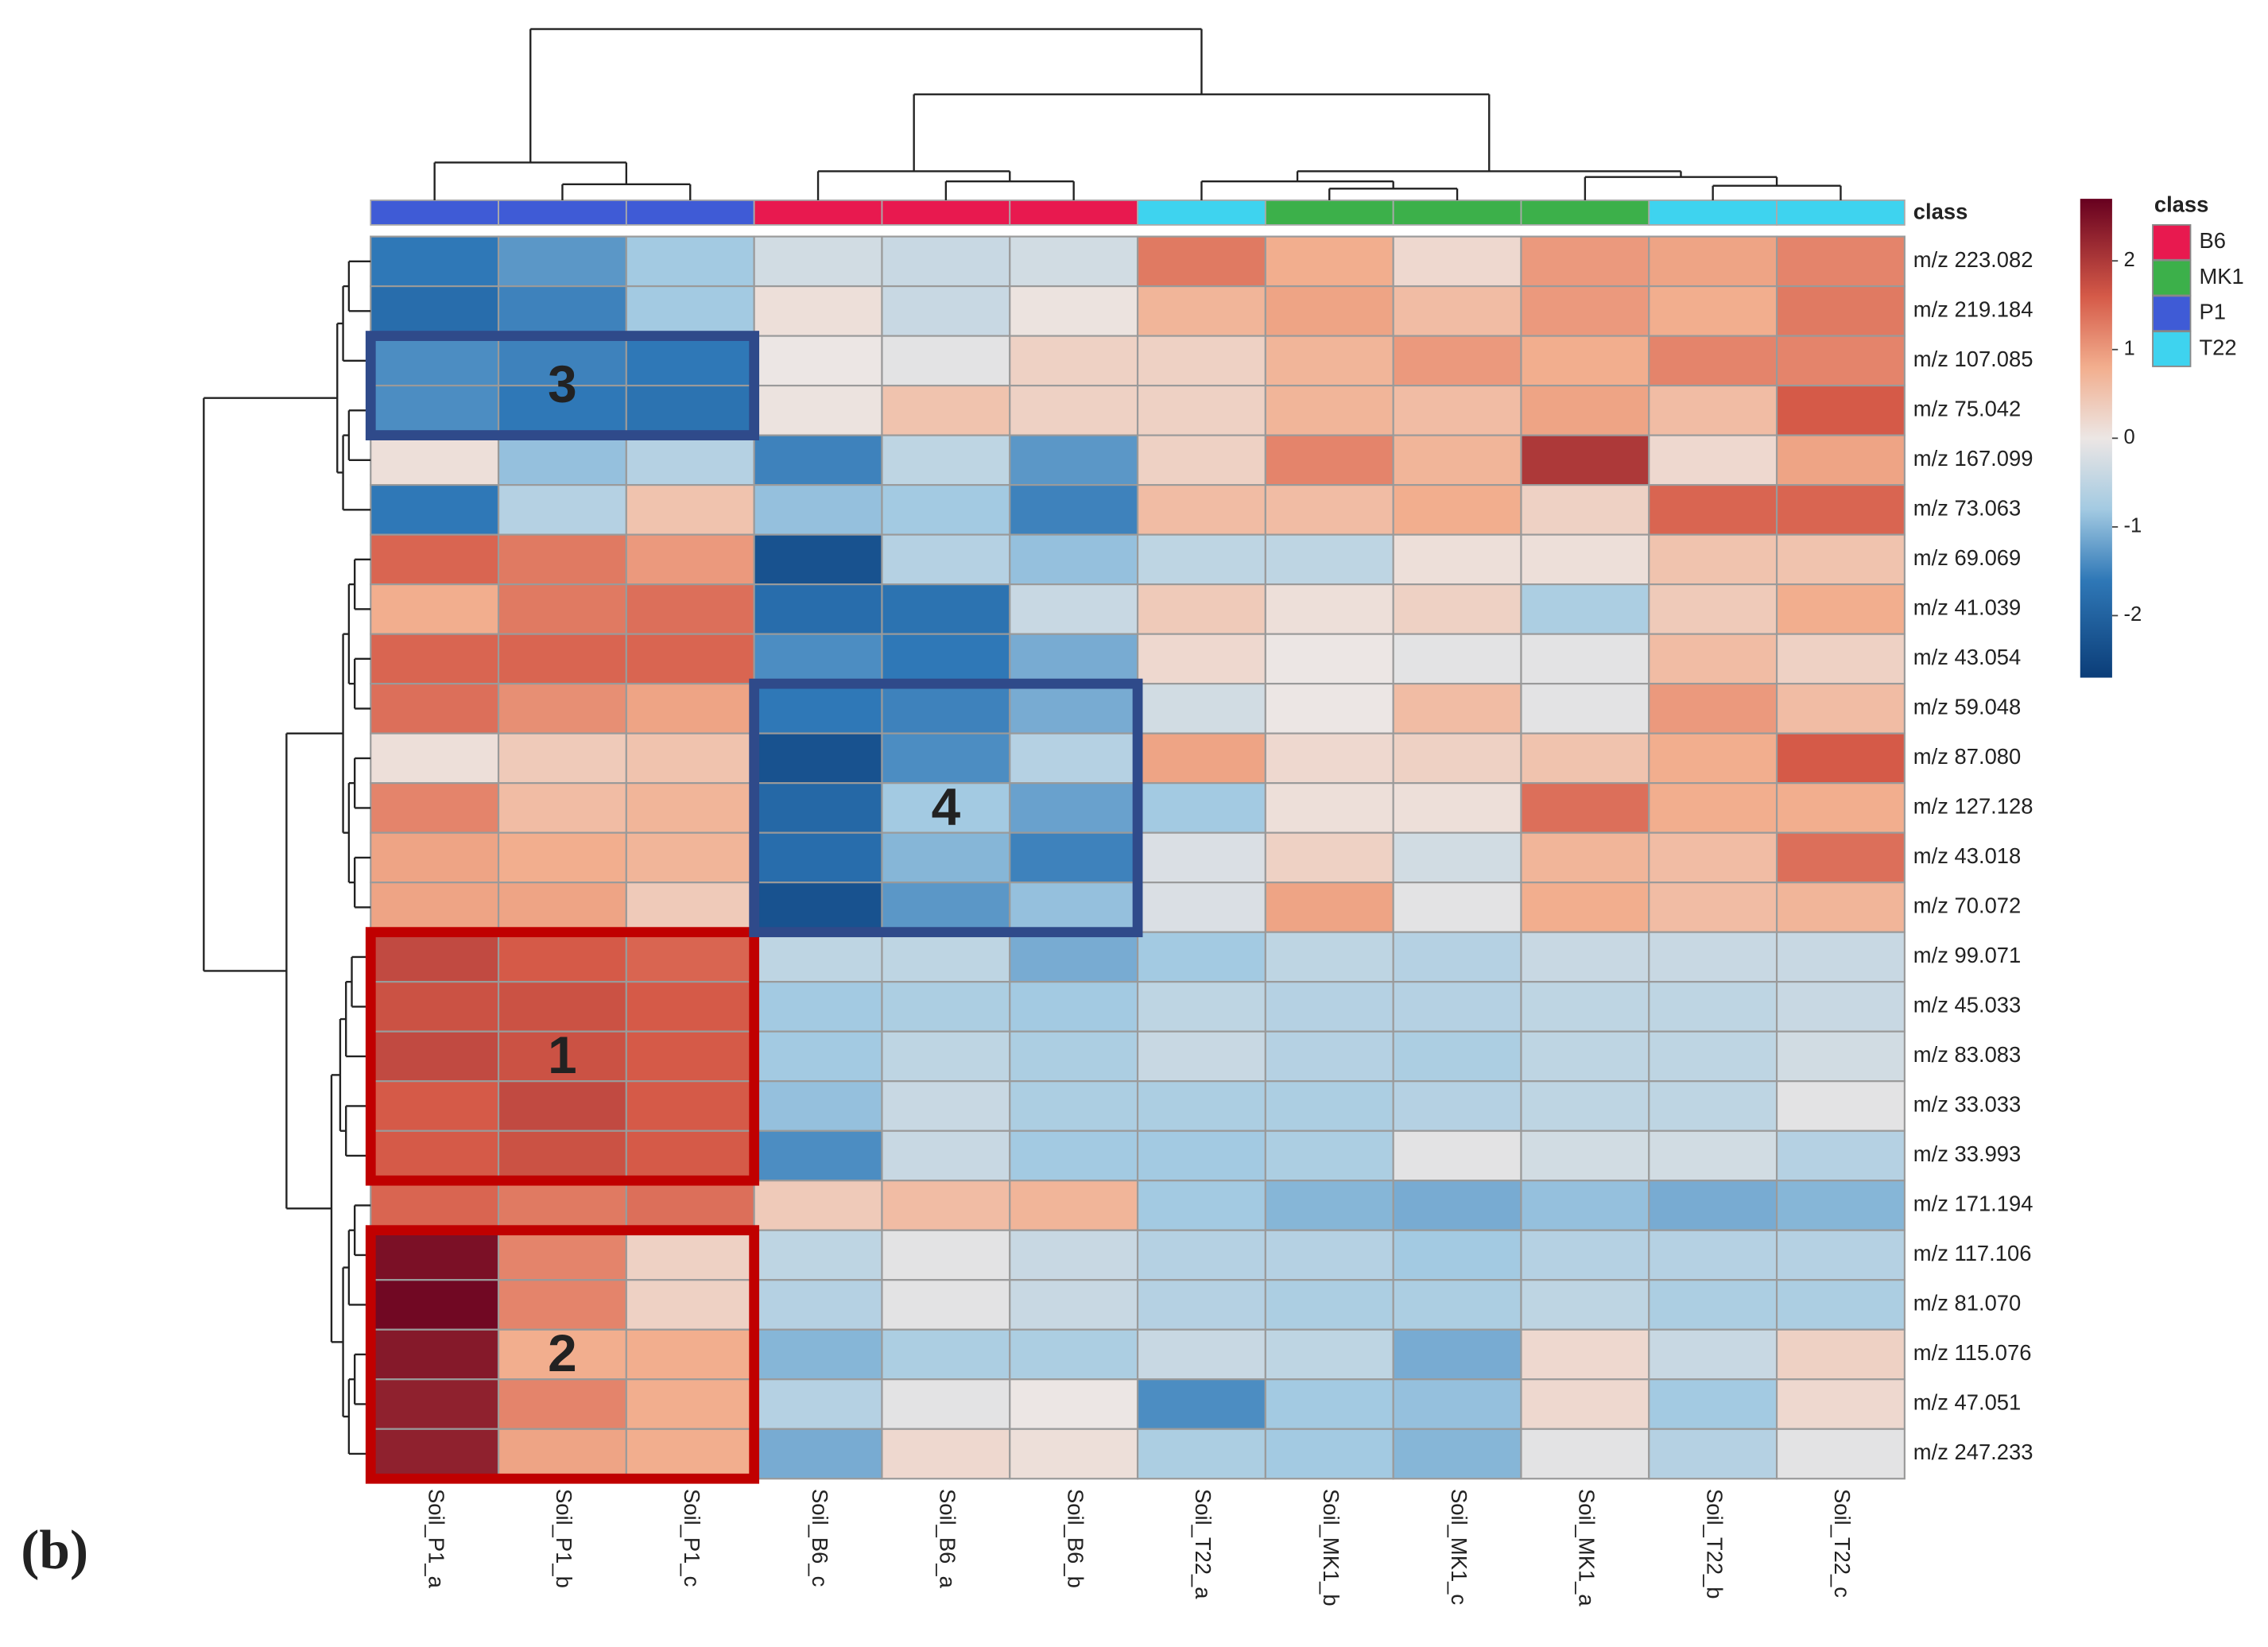  What do you see at coordinates (1967, 707) in the screenshot?
I see `row-label: m/z 59.048` at bounding box center [1967, 707].